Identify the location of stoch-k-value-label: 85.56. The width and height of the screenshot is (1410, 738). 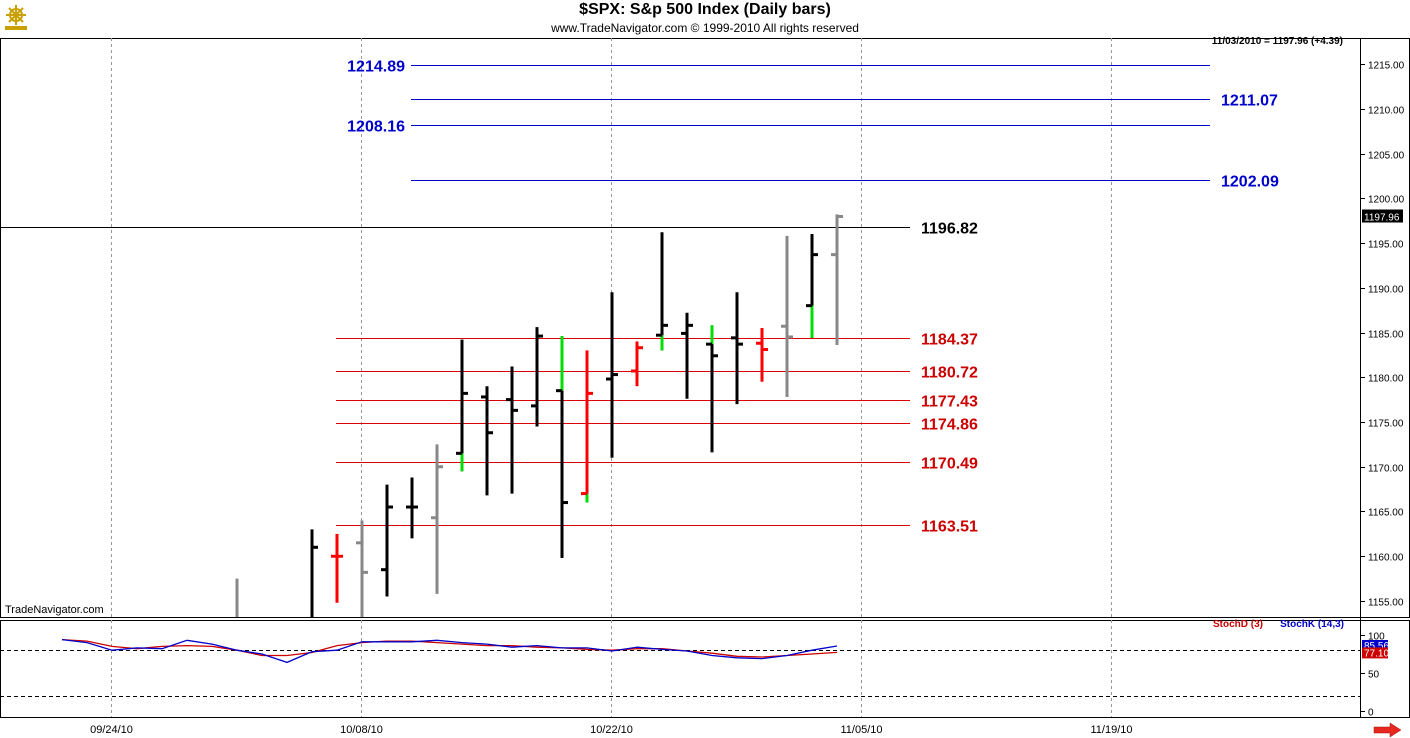
(1376, 646).